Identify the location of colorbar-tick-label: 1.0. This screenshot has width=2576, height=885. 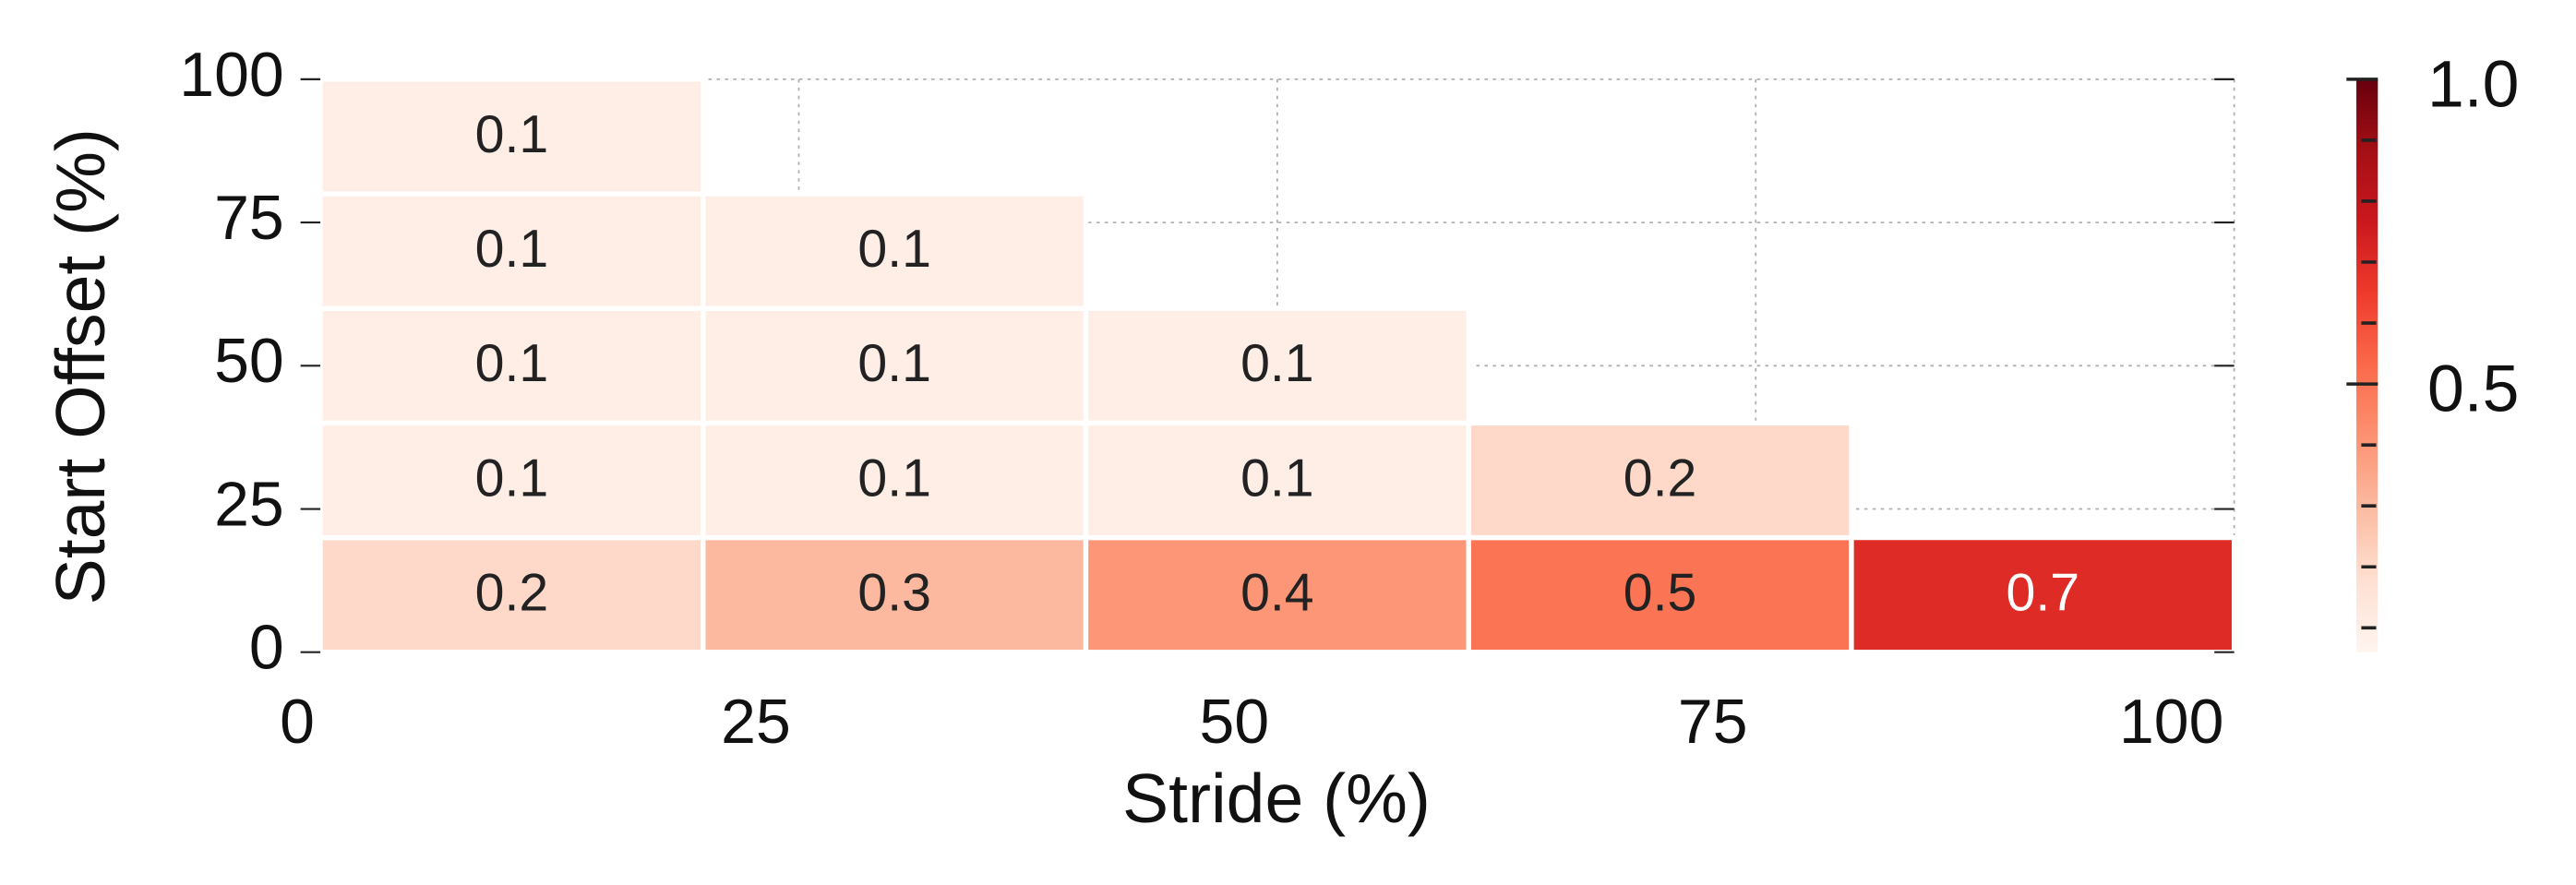
(2473, 85).